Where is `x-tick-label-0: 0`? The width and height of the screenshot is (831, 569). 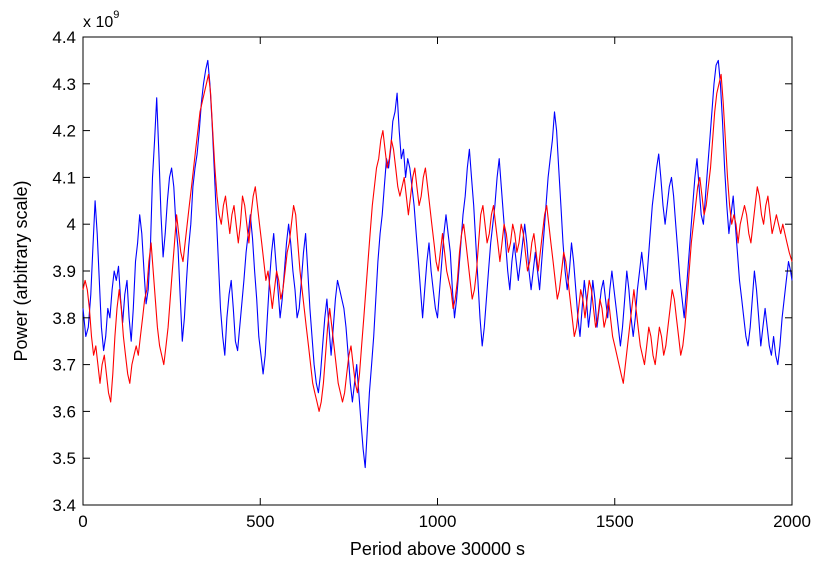 x-tick-label-0: 0 is located at coordinates (82, 521).